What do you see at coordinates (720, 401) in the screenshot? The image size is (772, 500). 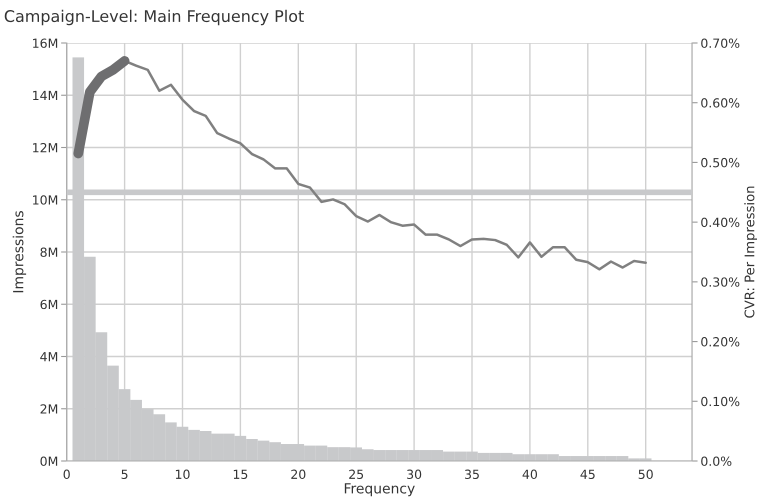 I see `y2-tick-label: 0.10%` at bounding box center [720, 401].